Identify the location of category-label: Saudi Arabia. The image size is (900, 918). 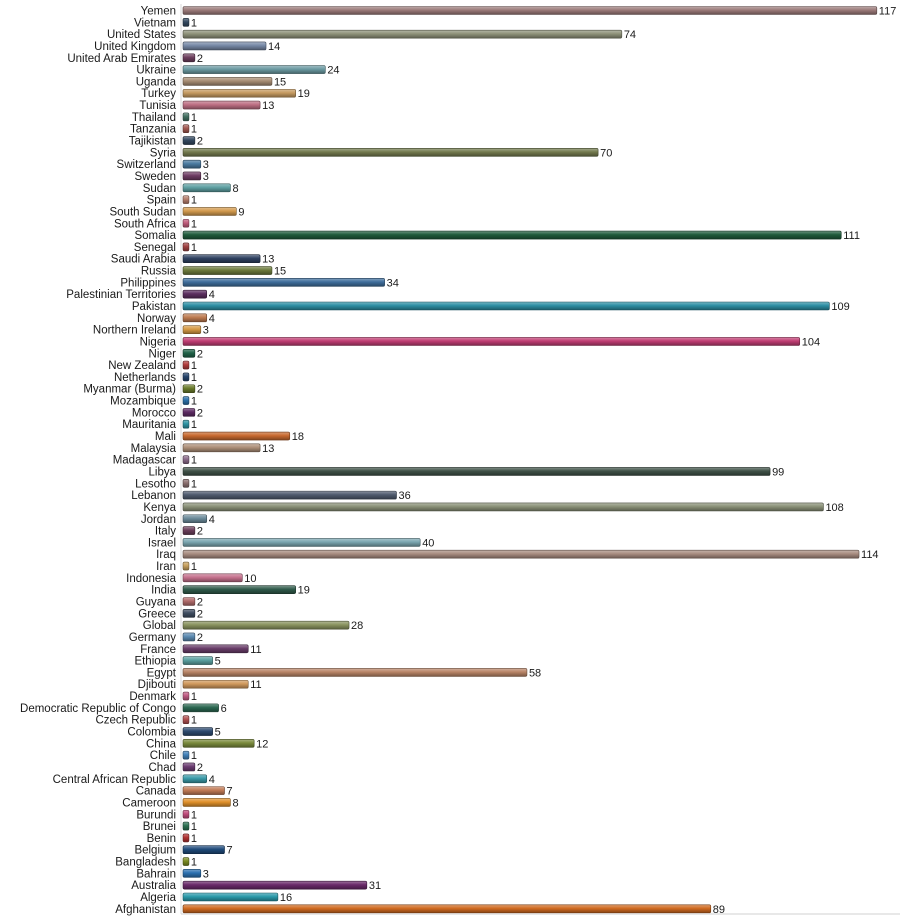
(144, 260).